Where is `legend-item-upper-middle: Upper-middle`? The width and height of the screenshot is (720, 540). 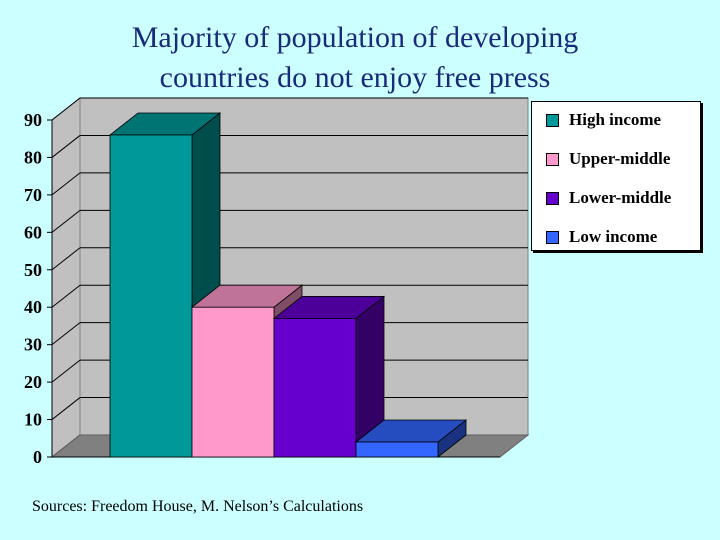 legend-item-upper-middle: Upper-middle is located at coordinates (608, 159).